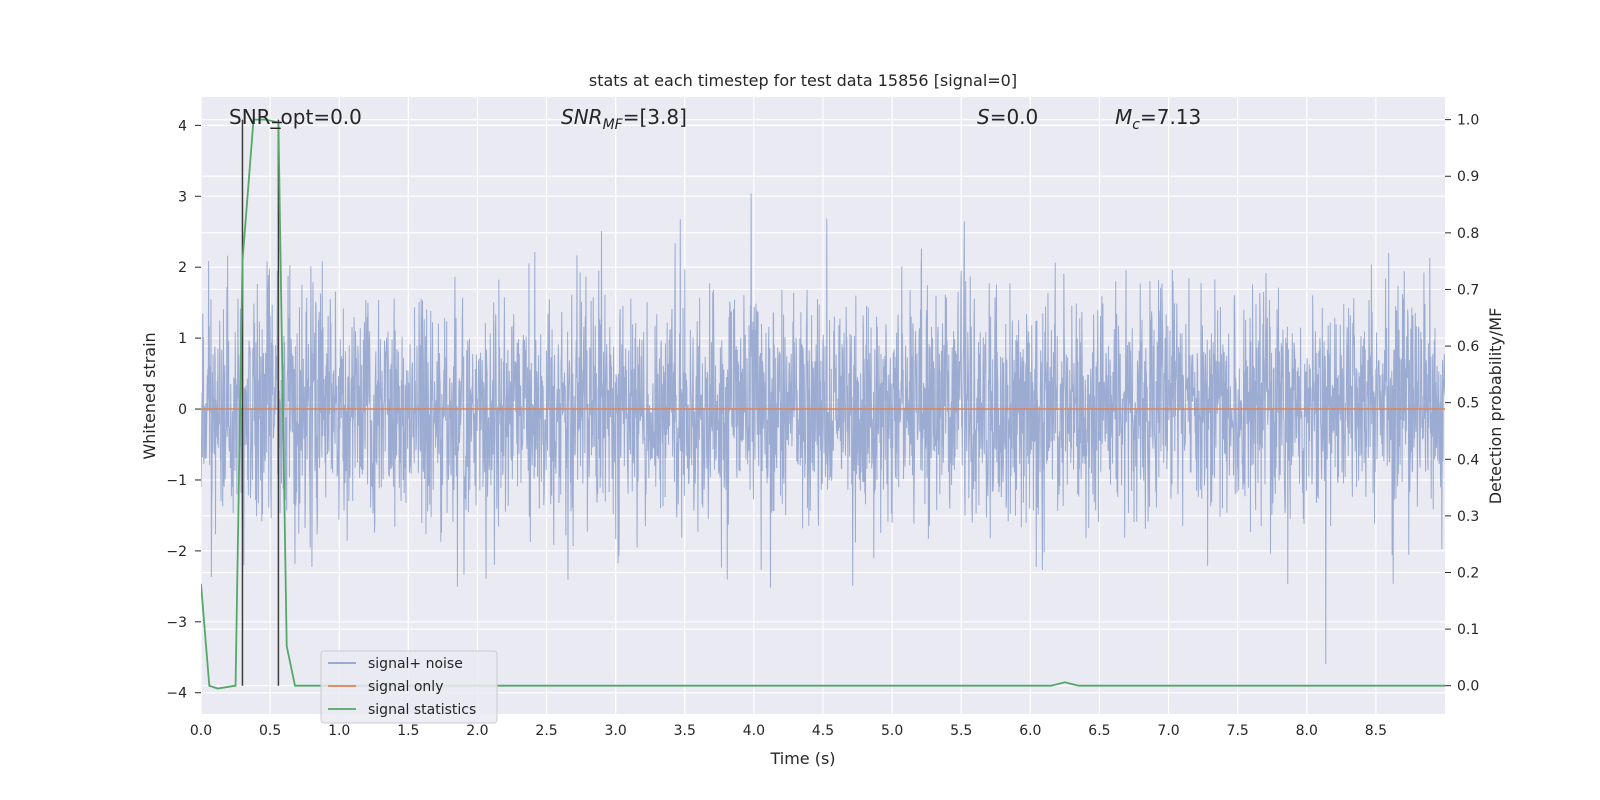 The width and height of the screenshot is (1600, 800). I want to click on y-right-tick-label: 0.1, so click(1468, 630).